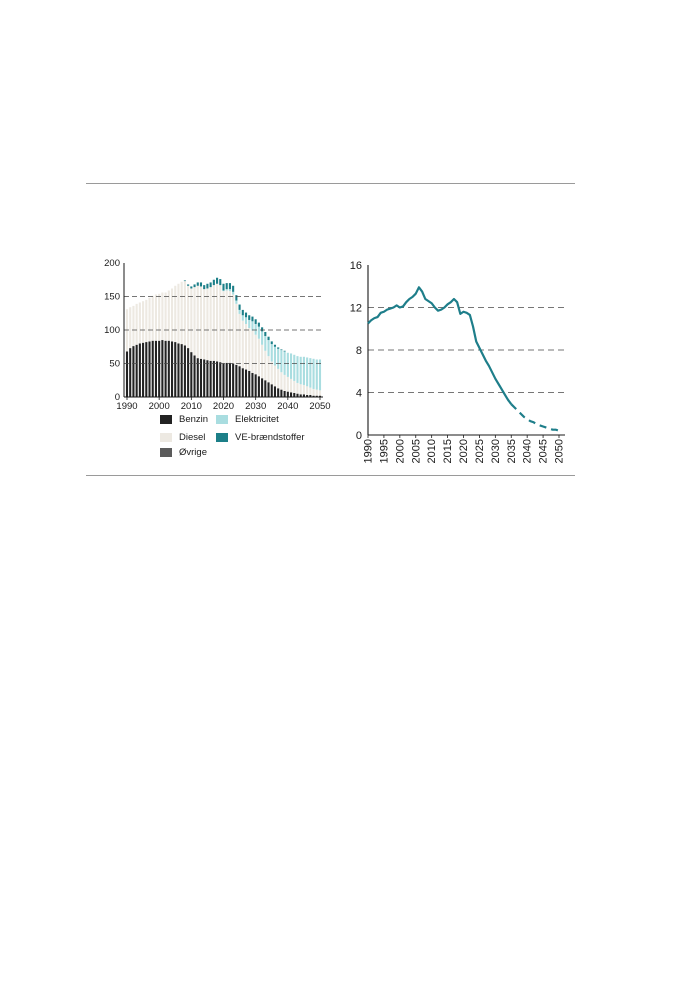  Describe the element at coordinates (139, 323) in the screenshot. I see `bar-diesel-1994` at that location.